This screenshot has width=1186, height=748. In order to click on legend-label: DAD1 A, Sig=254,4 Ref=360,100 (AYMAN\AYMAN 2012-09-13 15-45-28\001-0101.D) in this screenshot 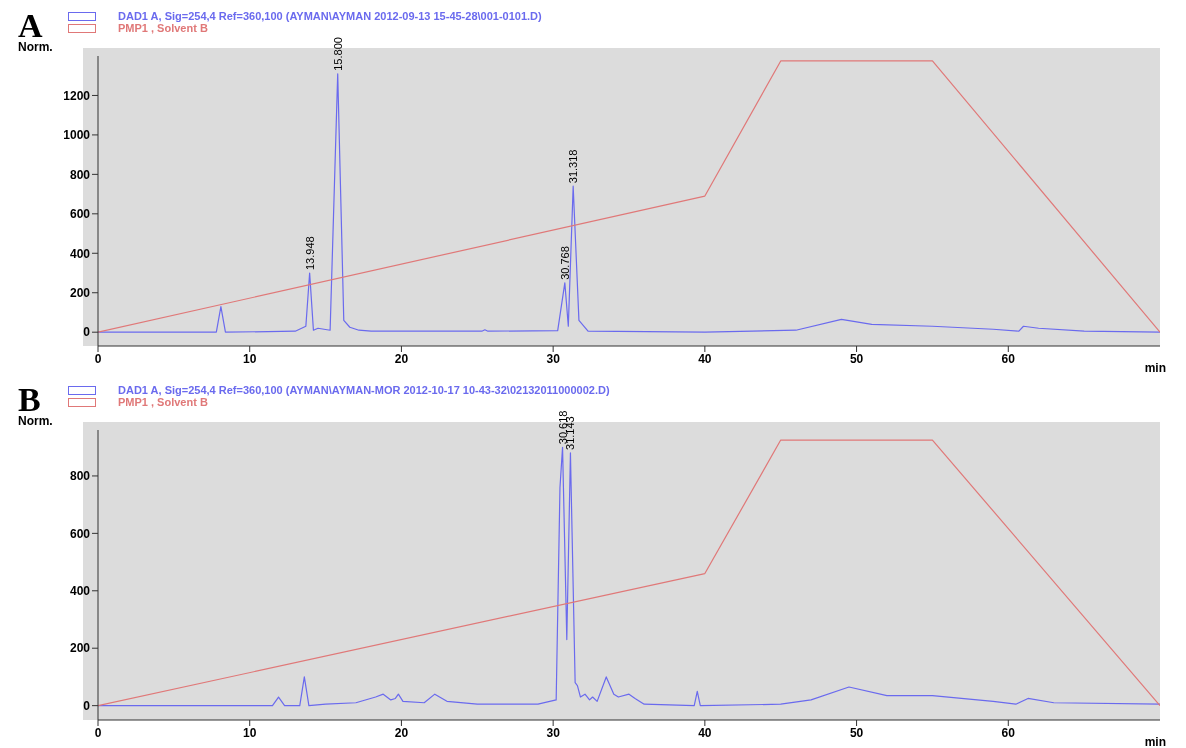, I will do `click(330, 16)`.